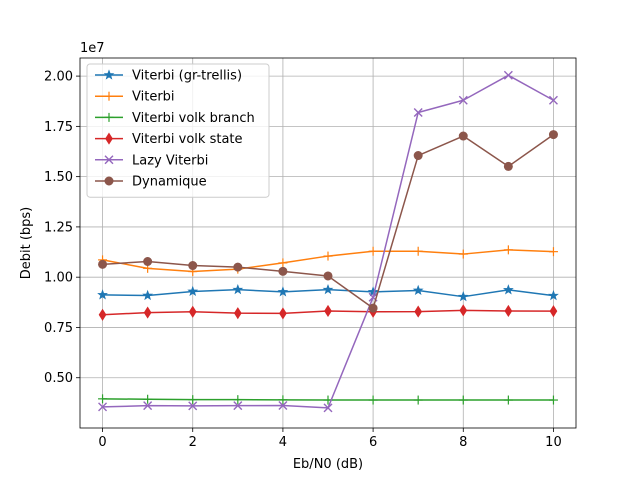 Image resolution: width=640 pixels, height=480 pixels. Describe the element at coordinates (109, 96) in the screenshot. I see `legend-marker-viterbi` at that location.